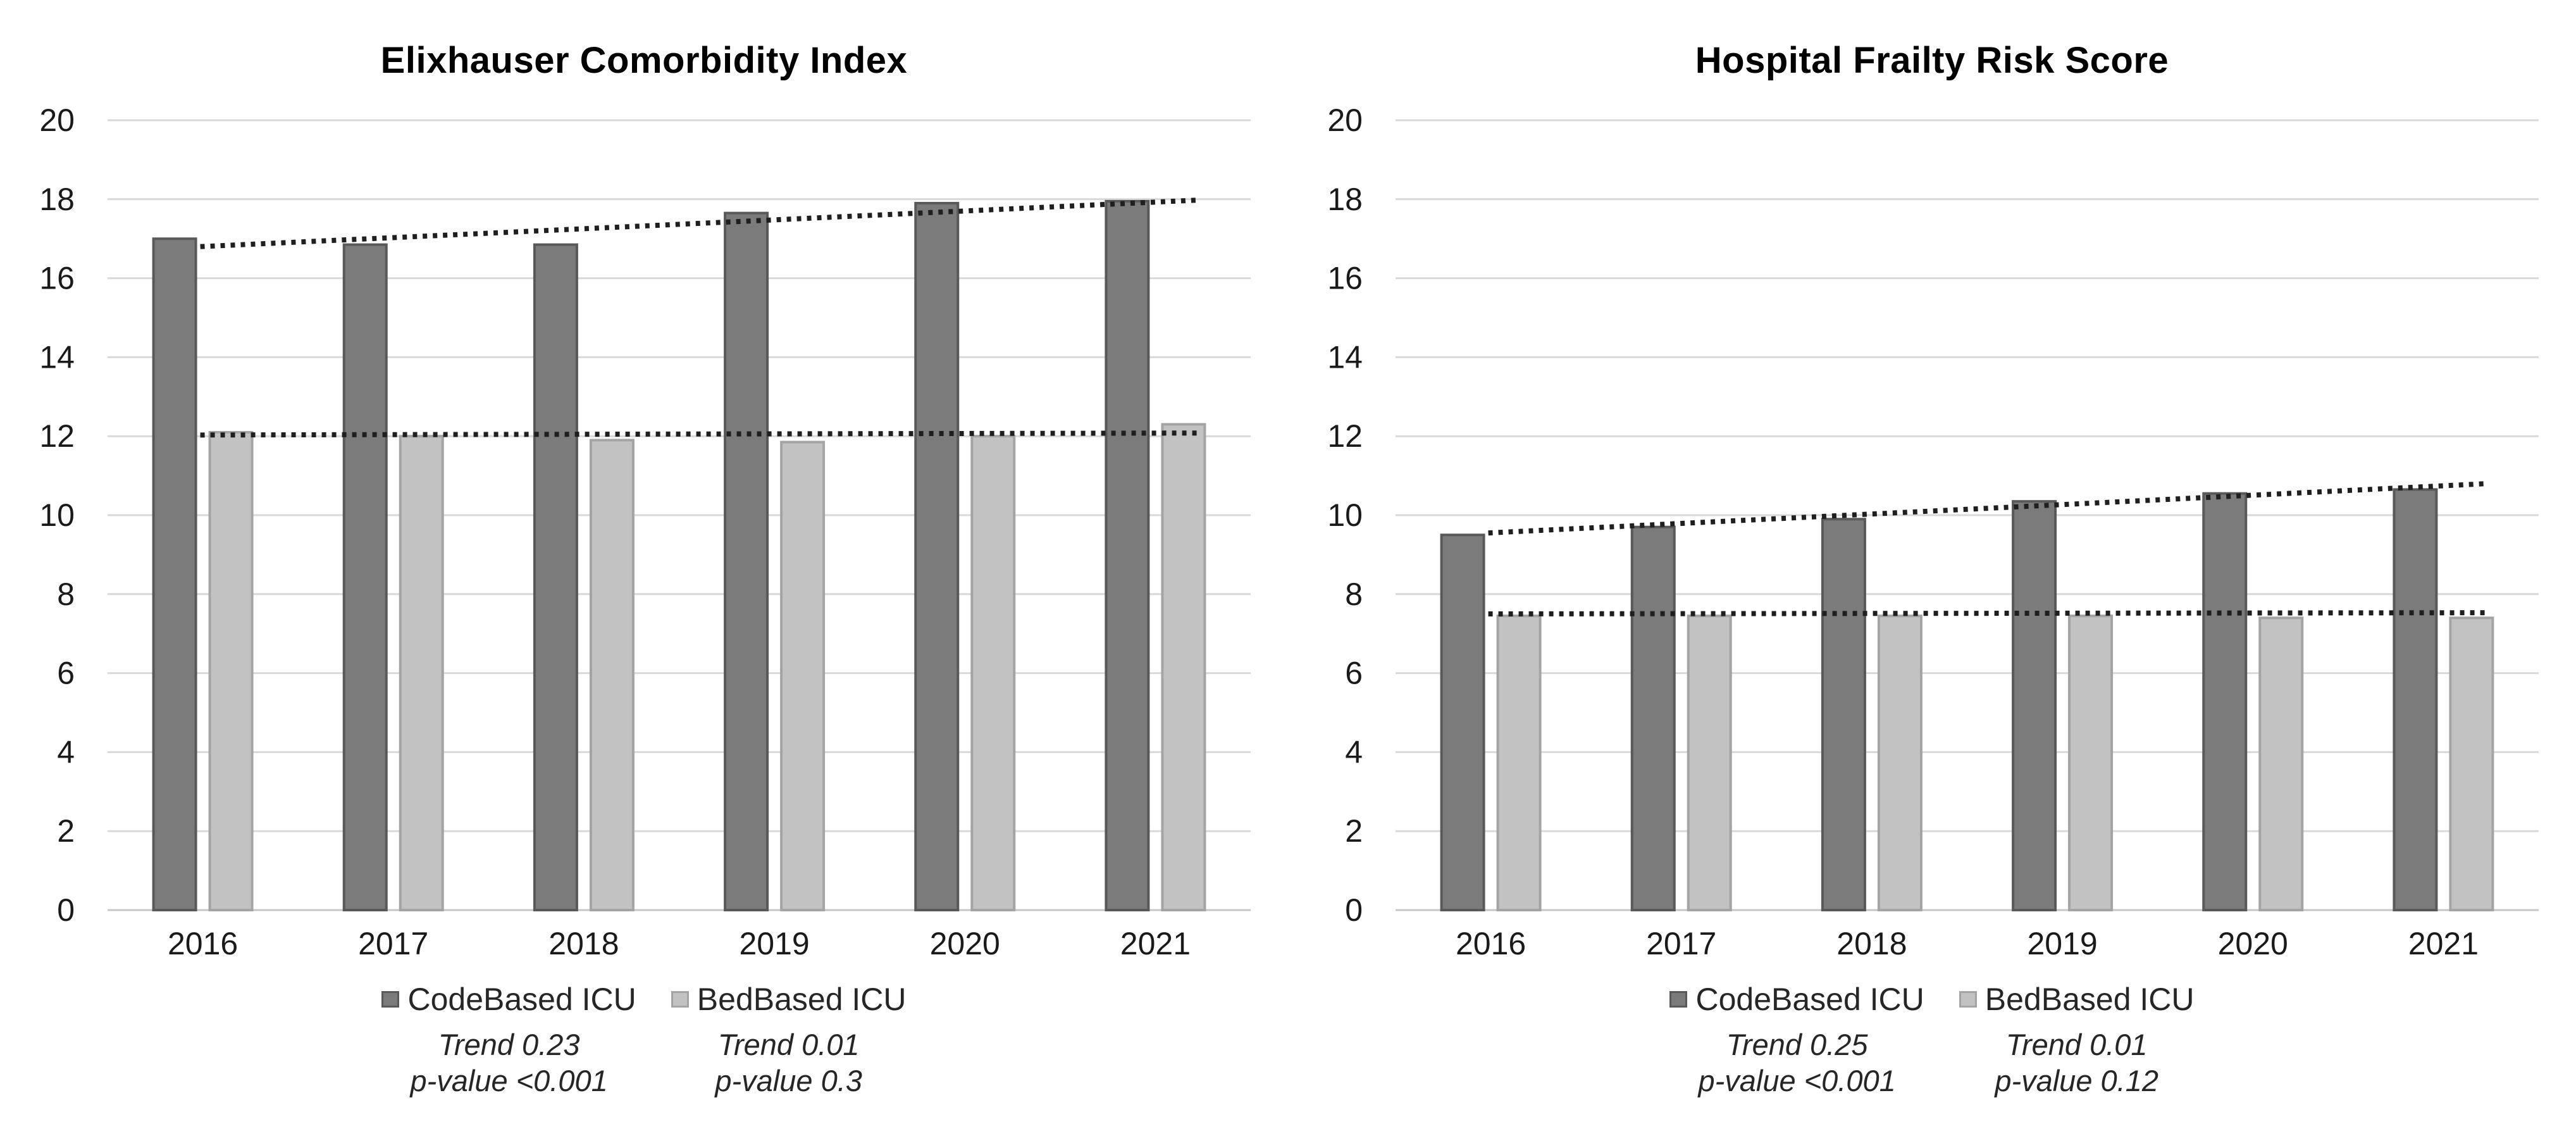 The width and height of the screenshot is (2576, 1124). I want to click on legend-item-bedbased: BedBased ICU Trend 0.01 p-value 0.12, so click(2077, 1040).